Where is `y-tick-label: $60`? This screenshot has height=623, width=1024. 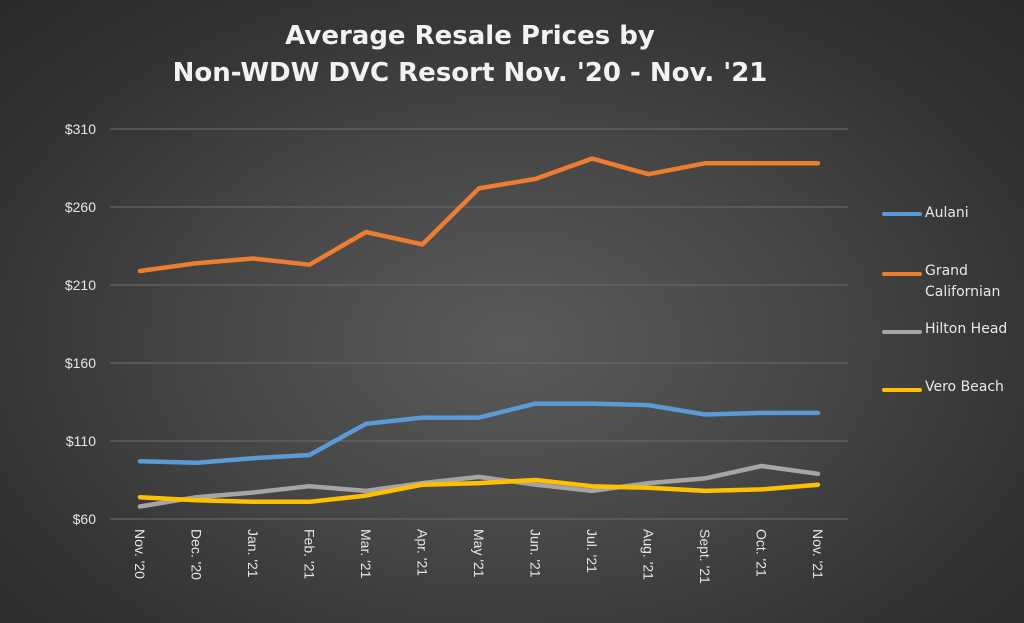
y-tick-label: $60 is located at coordinates (85, 519).